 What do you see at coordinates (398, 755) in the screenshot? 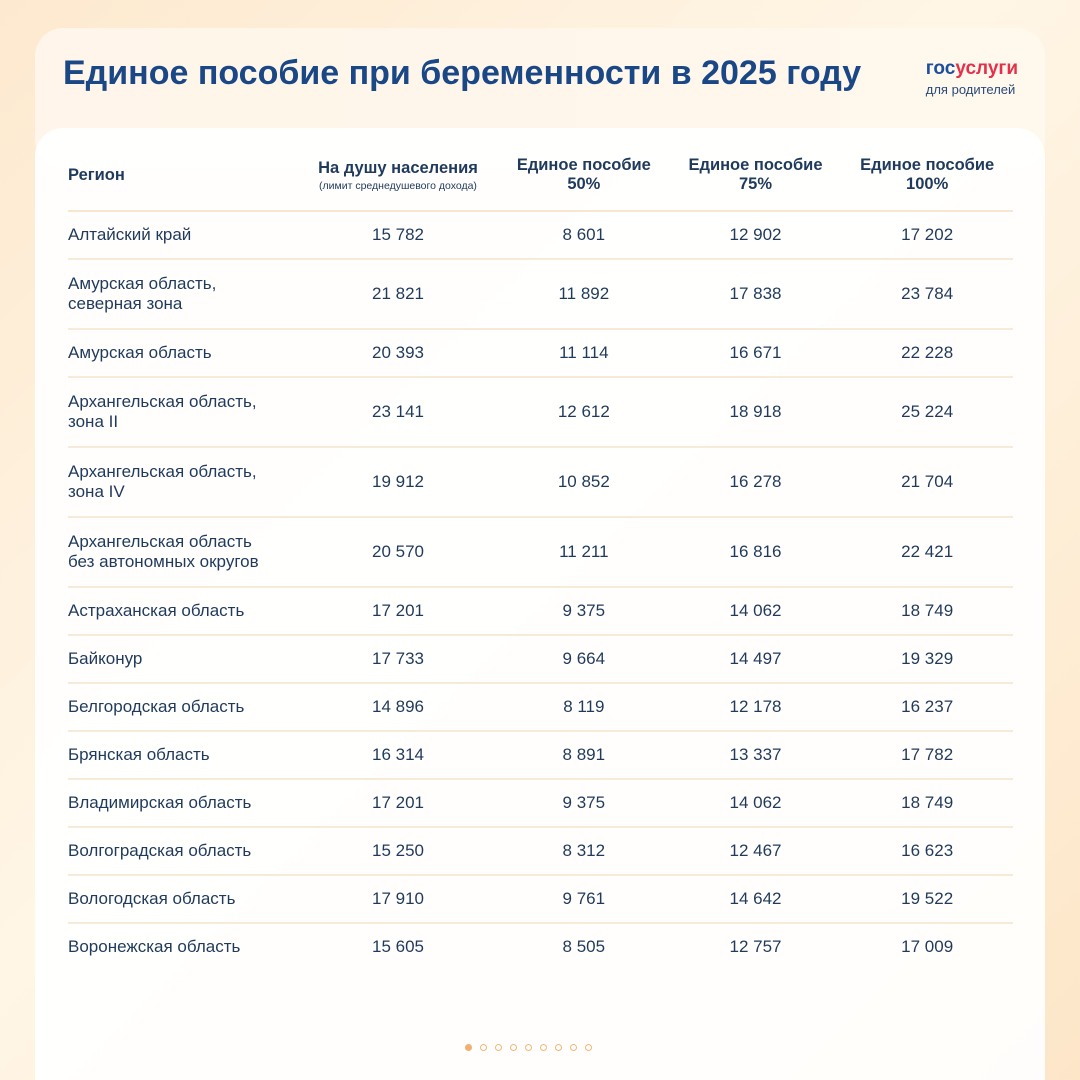
I see `value-cell: 16 314` at bounding box center [398, 755].